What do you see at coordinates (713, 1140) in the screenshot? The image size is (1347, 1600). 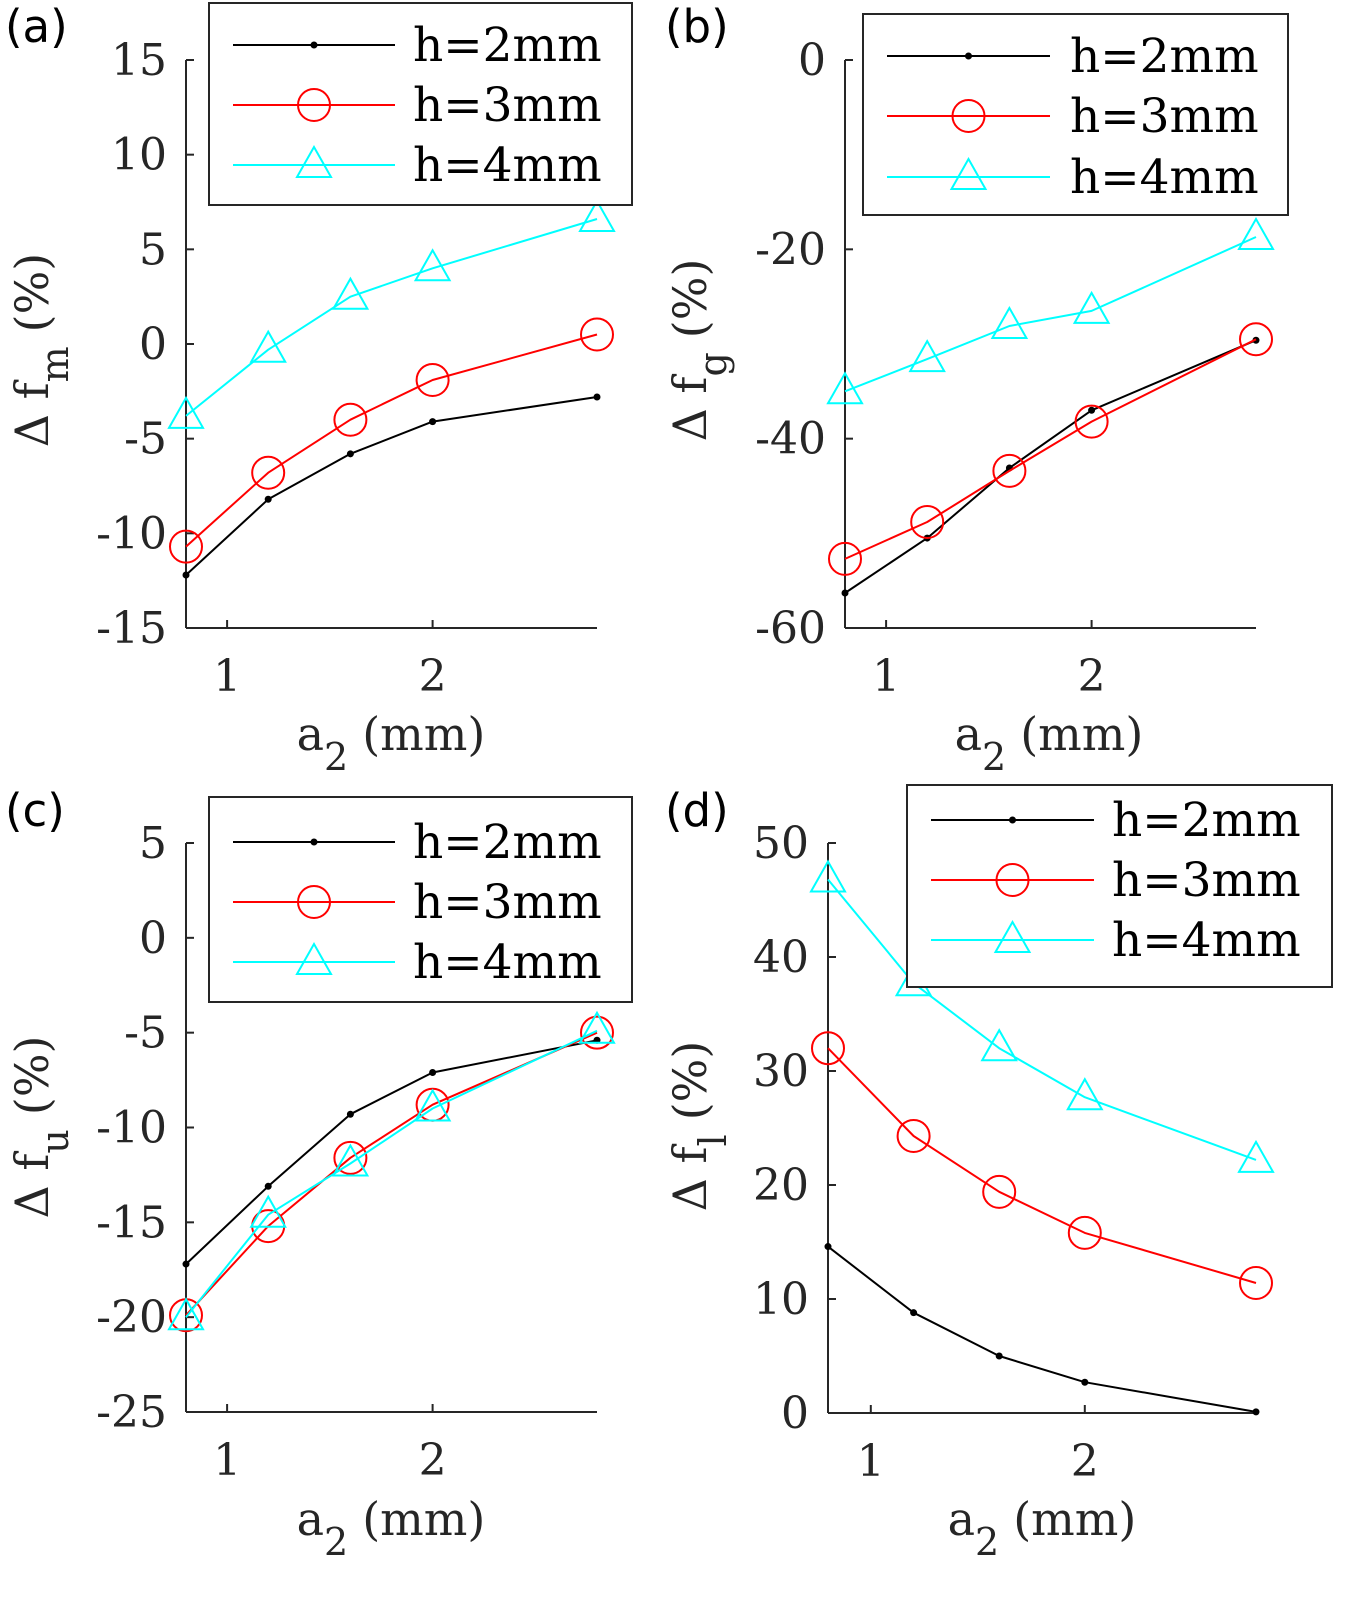 I see `y-axis-label-subscript: l` at bounding box center [713, 1140].